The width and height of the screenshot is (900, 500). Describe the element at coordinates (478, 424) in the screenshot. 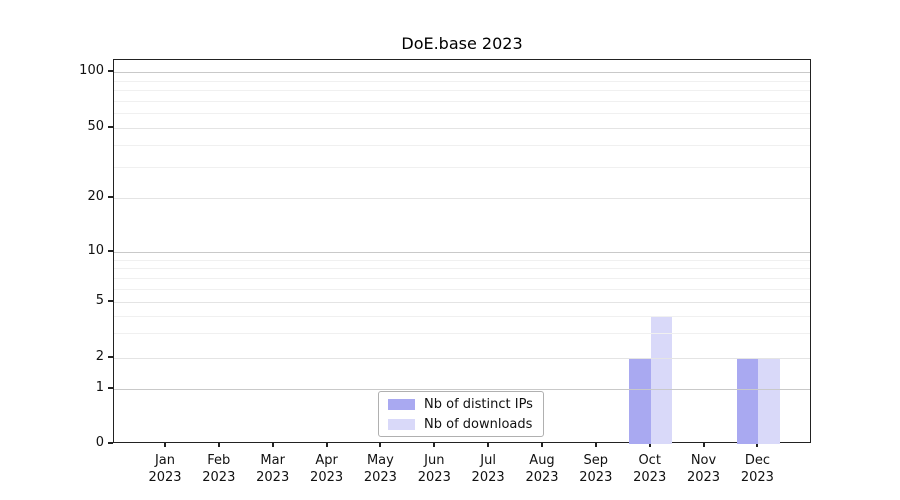

I see `legend-label: Nb of downloads` at that location.